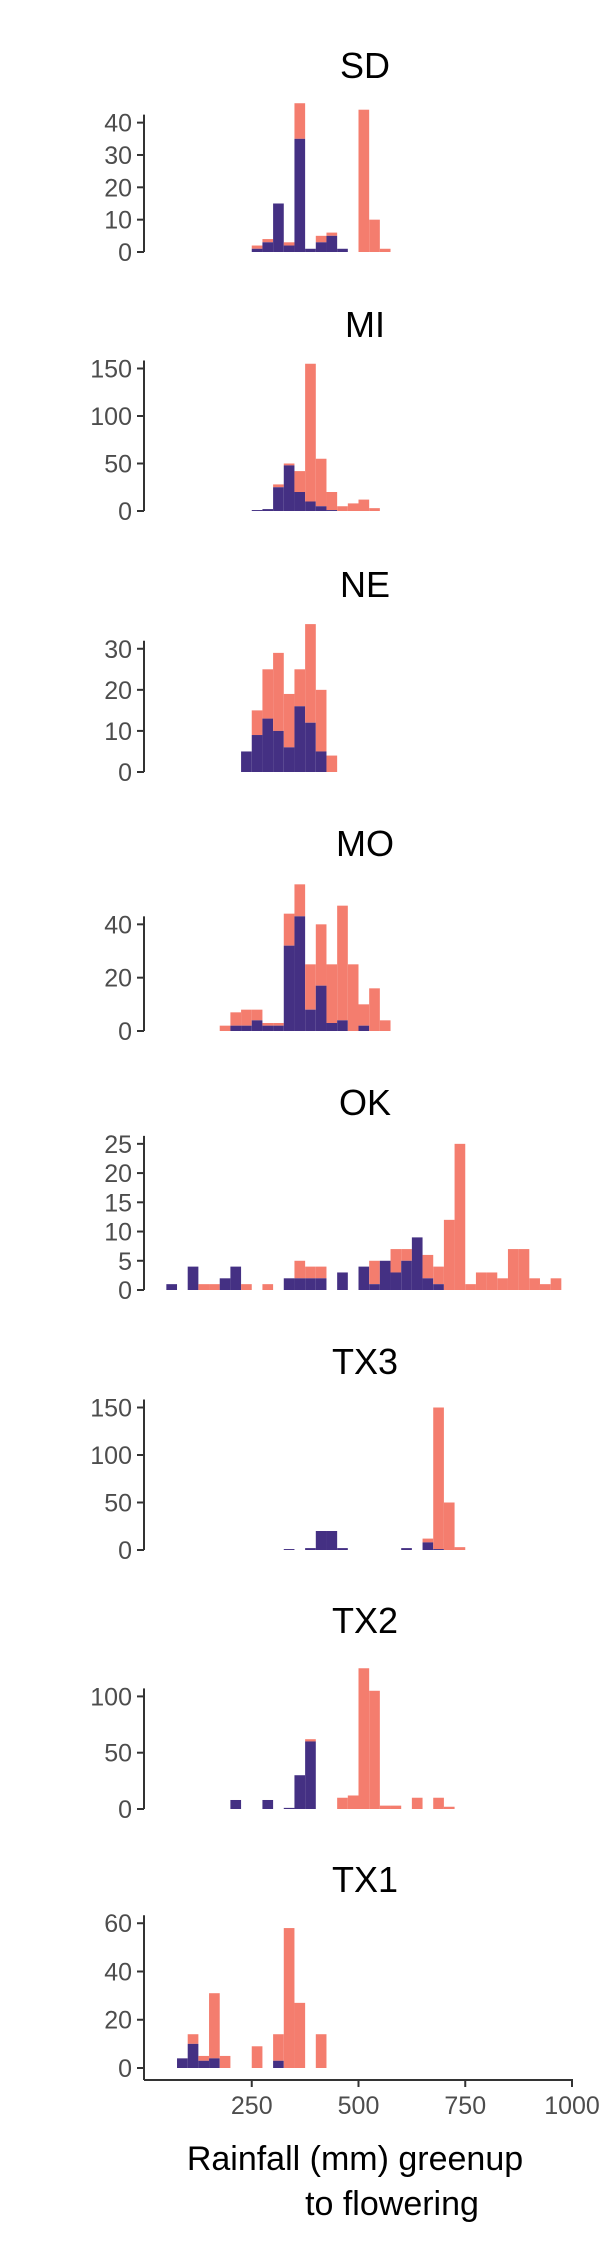 This screenshot has height=2250, width=607. What do you see at coordinates (365, 584) in the screenshot?
I see `panel-title: NE` at bounding box center [365, 584].